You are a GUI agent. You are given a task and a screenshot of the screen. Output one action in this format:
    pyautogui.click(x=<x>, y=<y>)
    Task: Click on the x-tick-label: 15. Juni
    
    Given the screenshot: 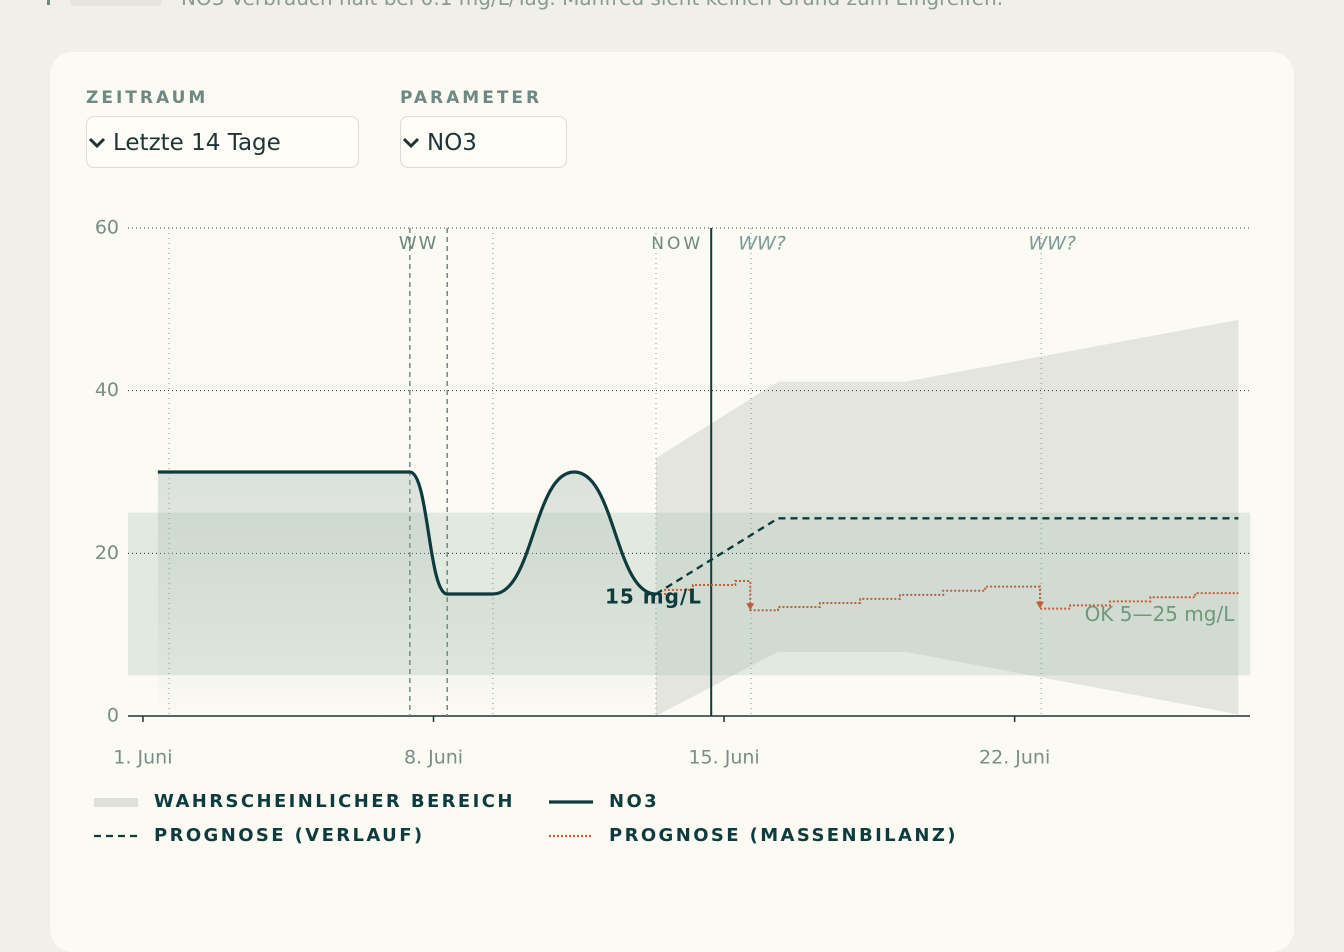 What is the action you would take?
    pyautogui.click(x=723, y=758)
    